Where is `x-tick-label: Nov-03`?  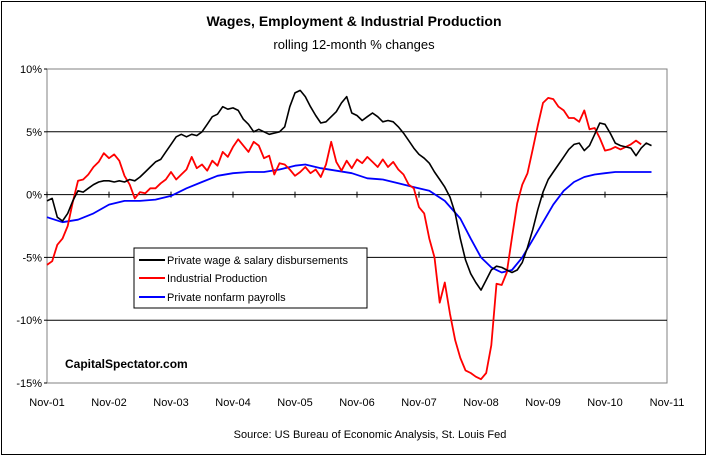 x-tick-label: Nov-03 is located at coordinates (170, 403).